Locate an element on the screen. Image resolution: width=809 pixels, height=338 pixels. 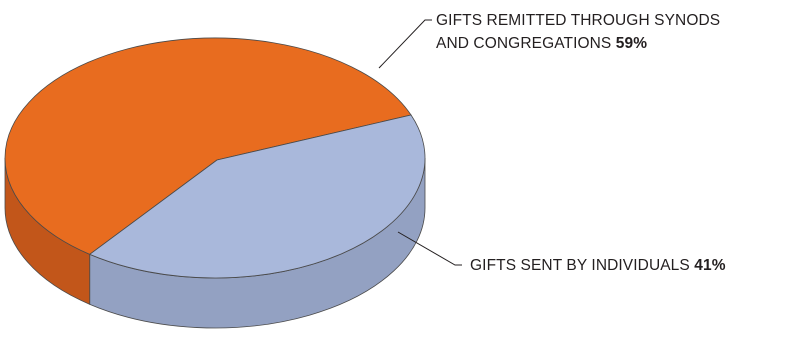
label-remitted-line: GIFTS REMITTED THROUGH SYNODS is located at coordinates (578, 20).